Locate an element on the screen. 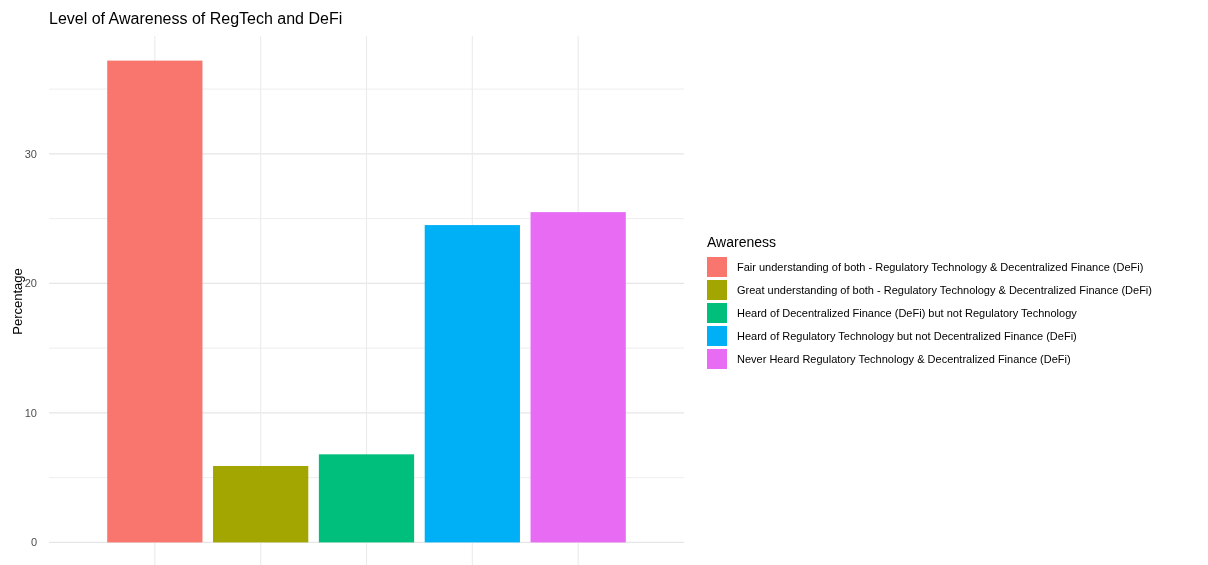 The height and width of the screenshot is (565, 1208). legend-label: Heard of Regulatory Technology but not Decentralized Finance (DeFi) is located at coordinates (907, 336).